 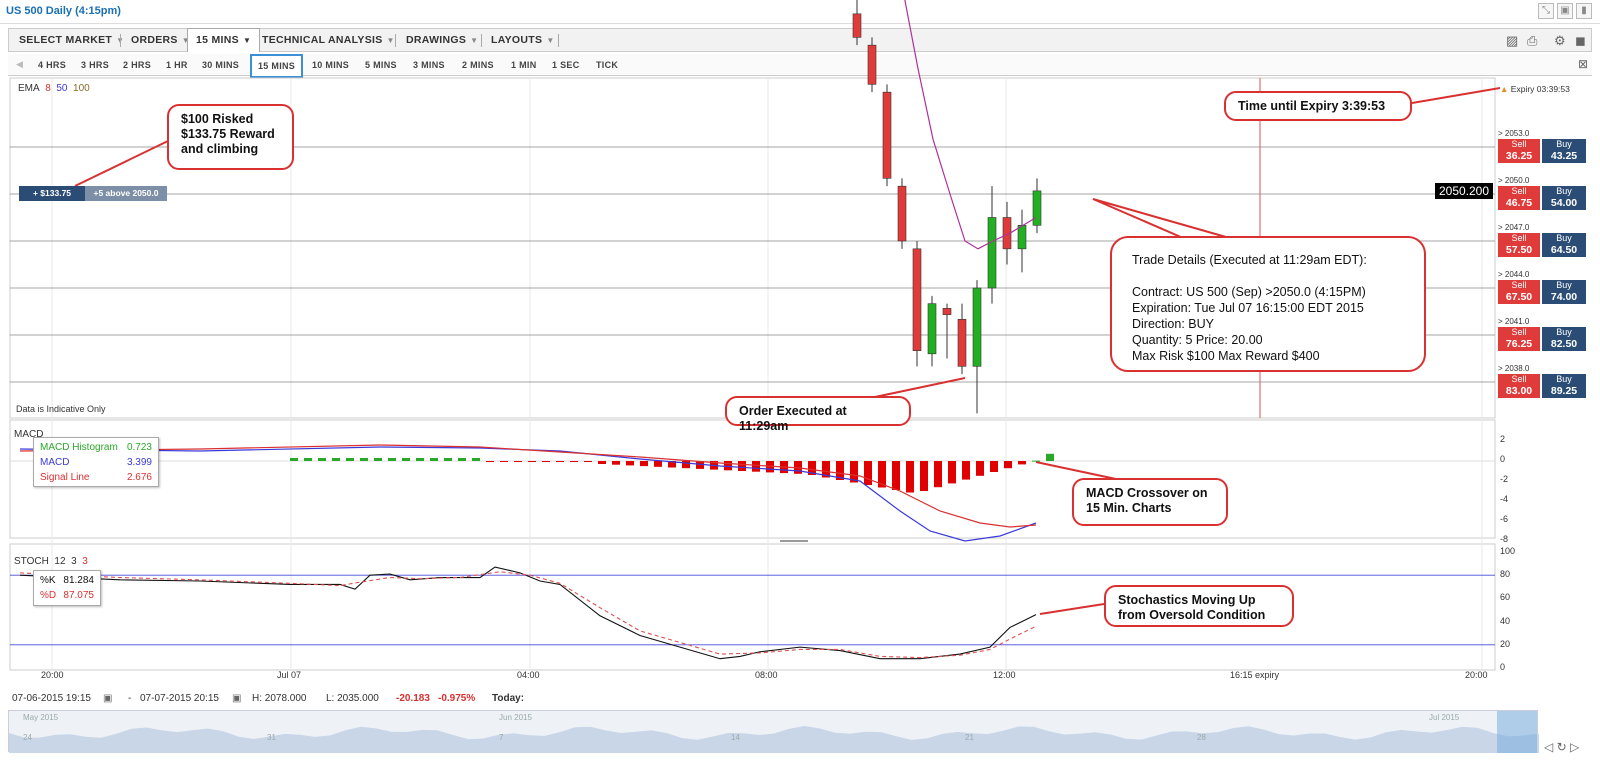 I want to click on stoch-axis-label: 0, so click(x=1503, y=667).